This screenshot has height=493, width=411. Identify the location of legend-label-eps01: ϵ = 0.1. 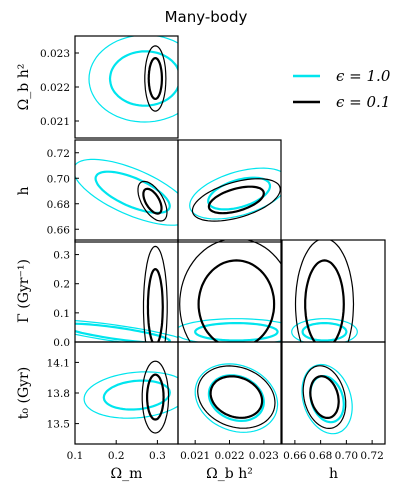
(363, 102).